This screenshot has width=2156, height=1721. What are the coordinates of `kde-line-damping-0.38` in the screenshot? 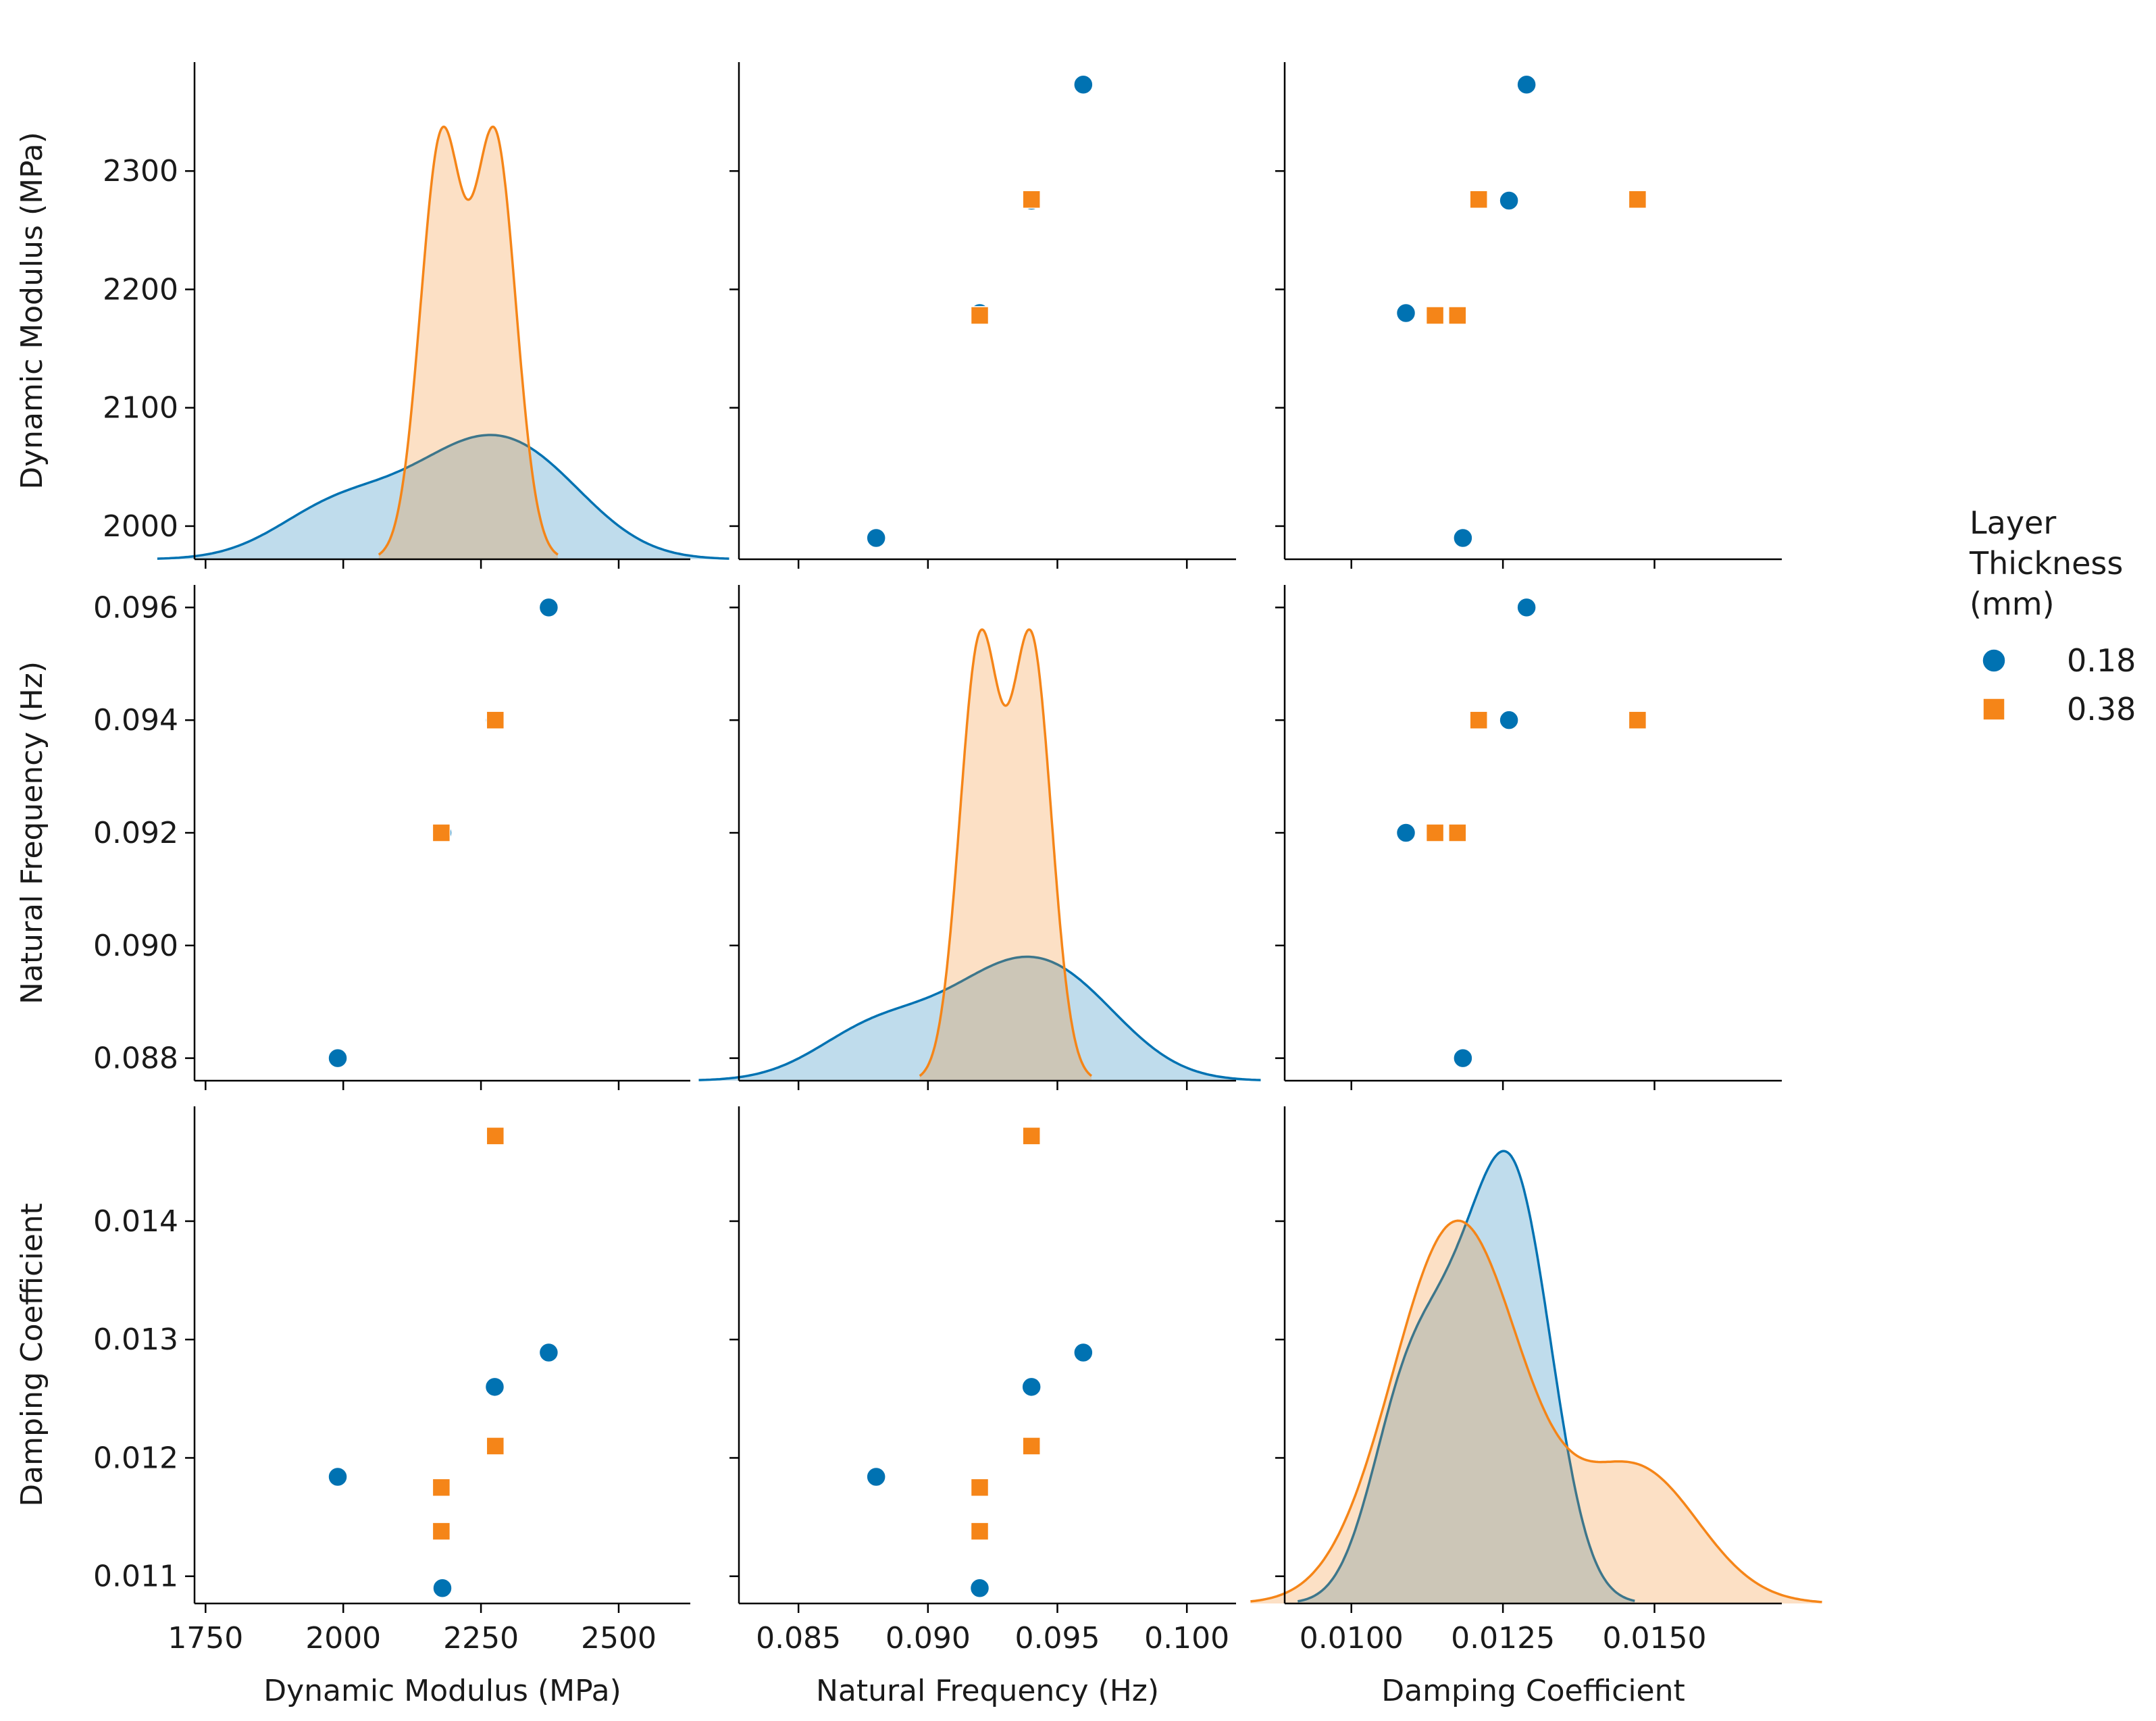 It's located at (1536, 1411).